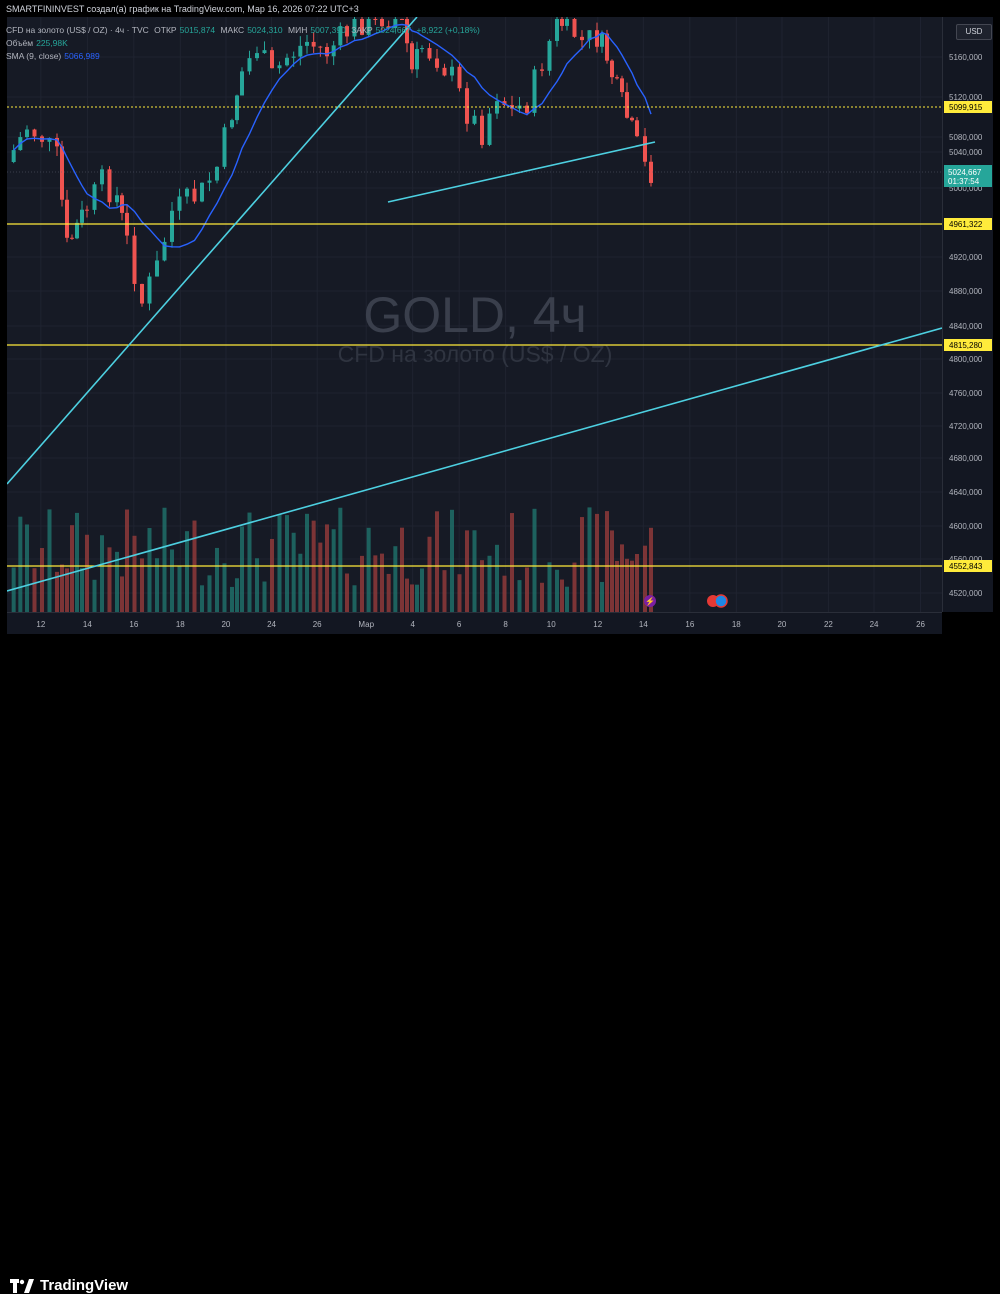 This screenshot has width=1000, height=1294. What do you see at coordinates (551, 624) in the screenshot?
I see `time-tick-label: 10` at bounding box center [551, 624].